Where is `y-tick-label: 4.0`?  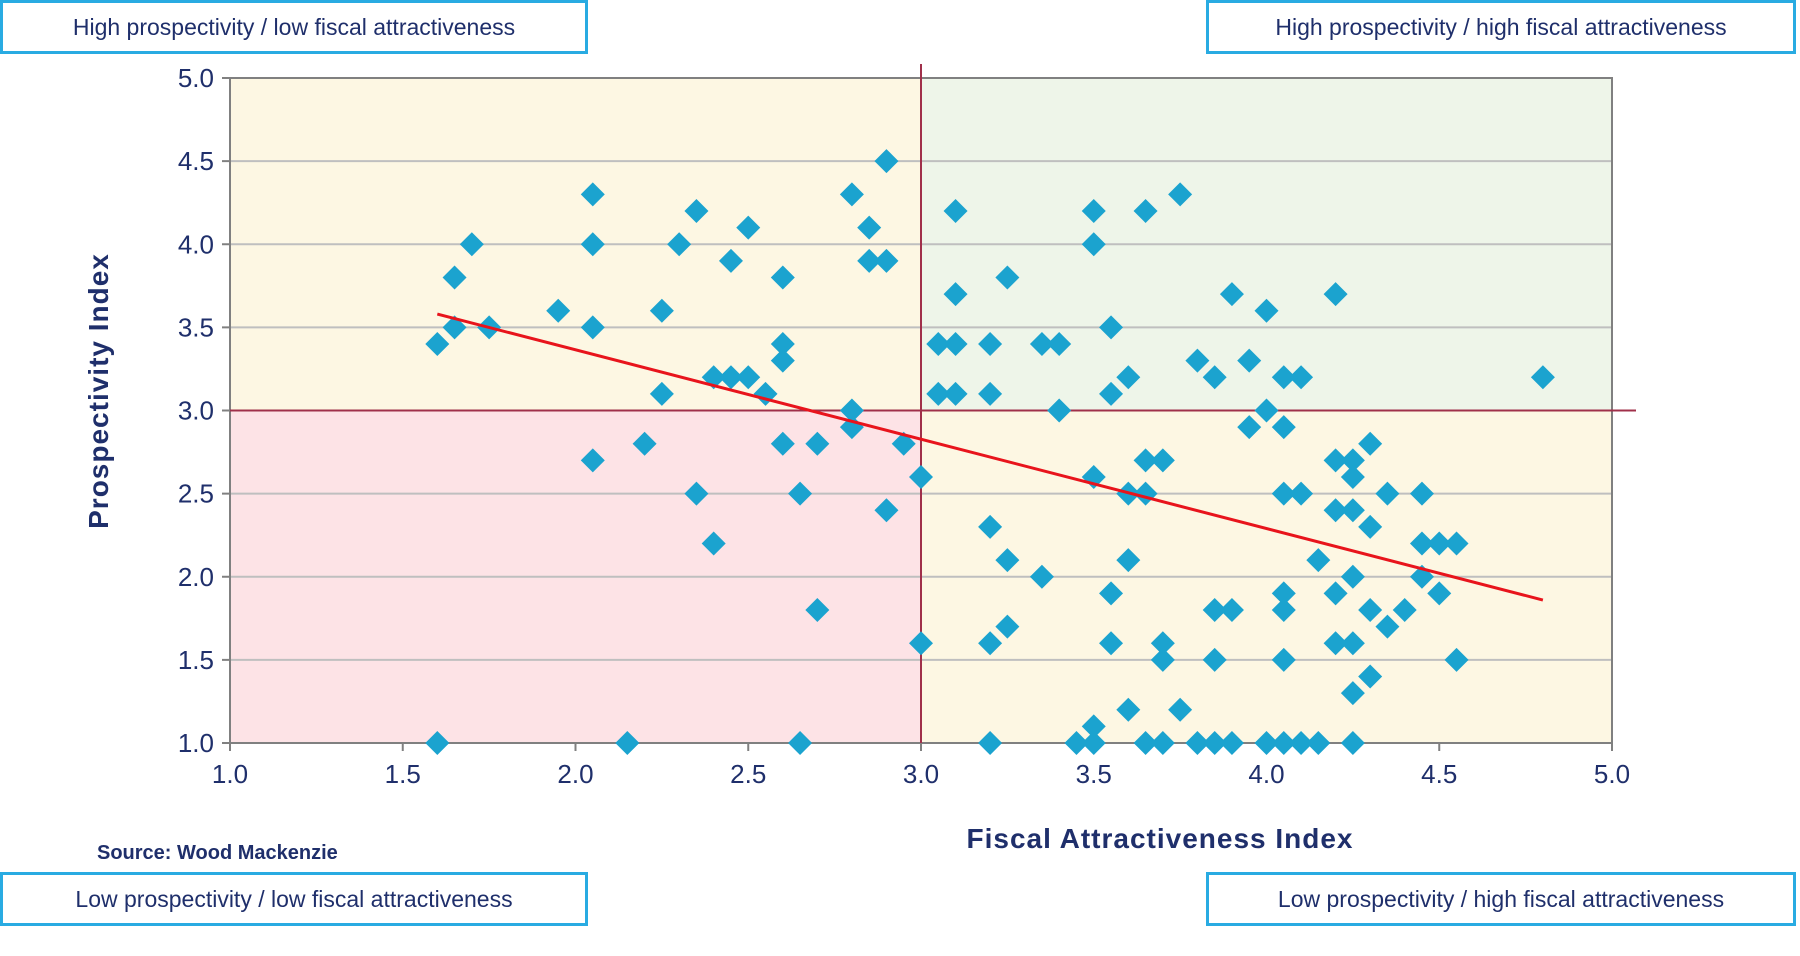 y-tick-label: 4.0 is located at coordinates (196, 244).